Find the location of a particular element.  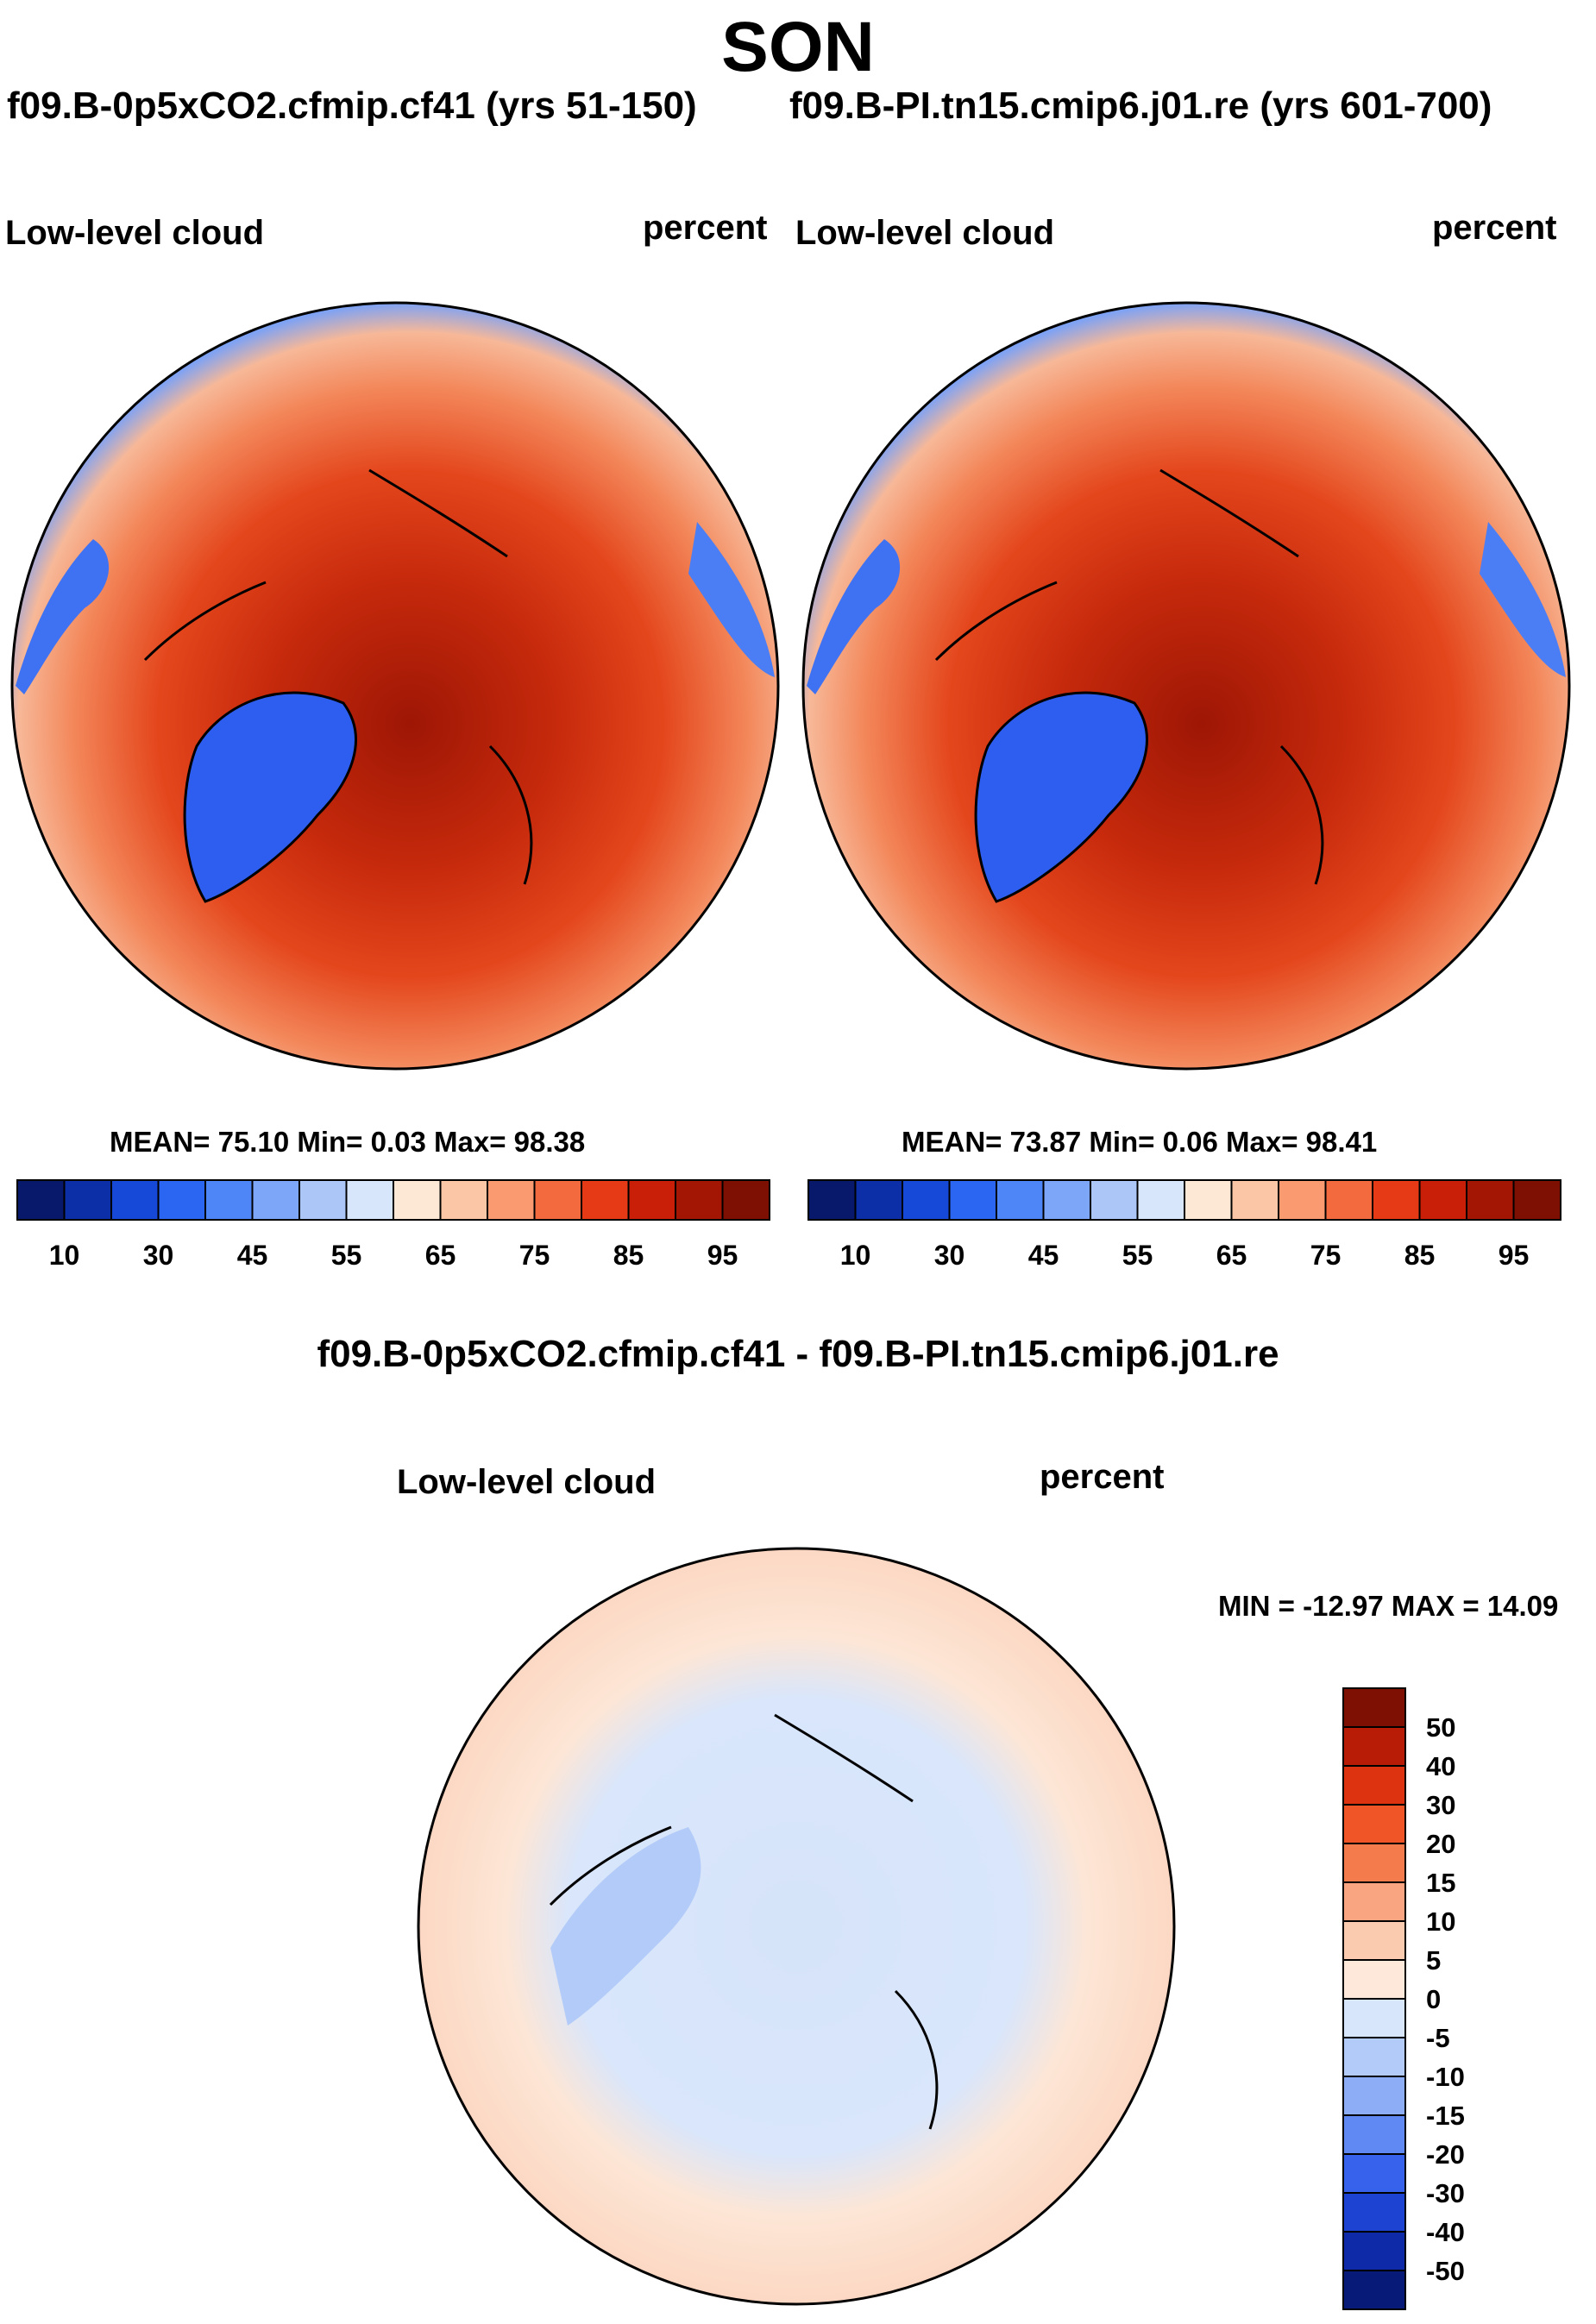

panel1-coastline is located at coordinates (338, 676).